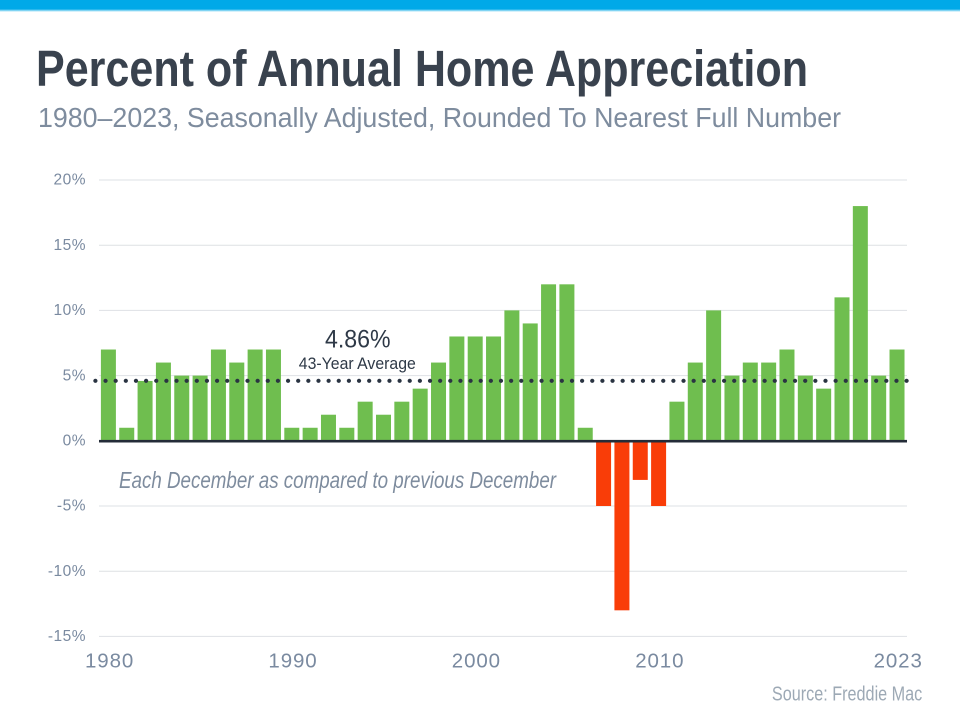 Image resolution: width=960 pixels, height=720 pixels. I want to click on svg-text: 1980, so click(109, 661).